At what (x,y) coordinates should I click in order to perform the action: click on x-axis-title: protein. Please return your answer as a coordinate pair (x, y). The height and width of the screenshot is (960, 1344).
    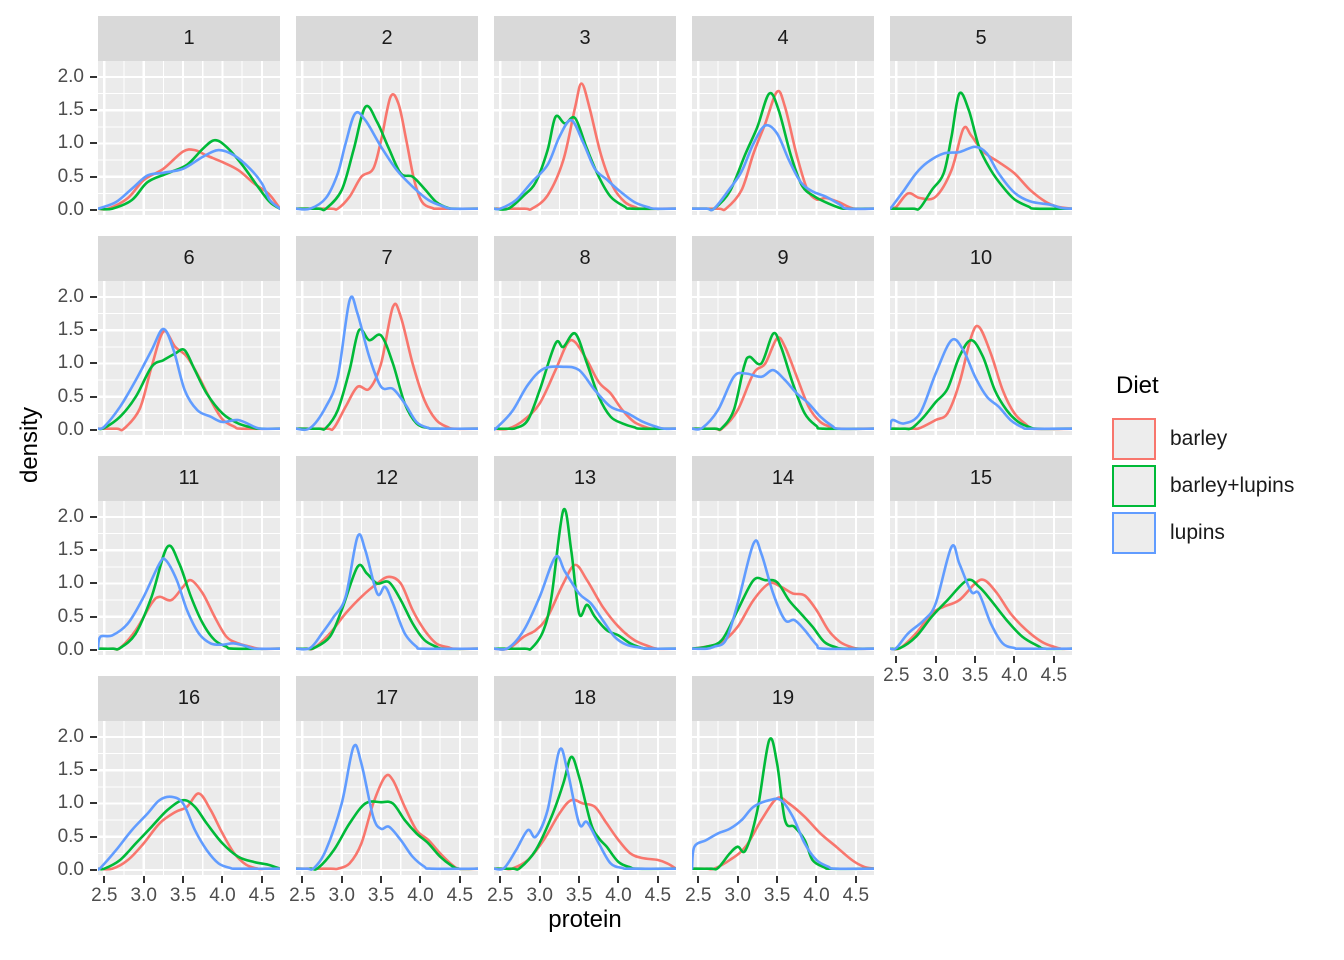
    Looking at the image, I should click on (585, 919).